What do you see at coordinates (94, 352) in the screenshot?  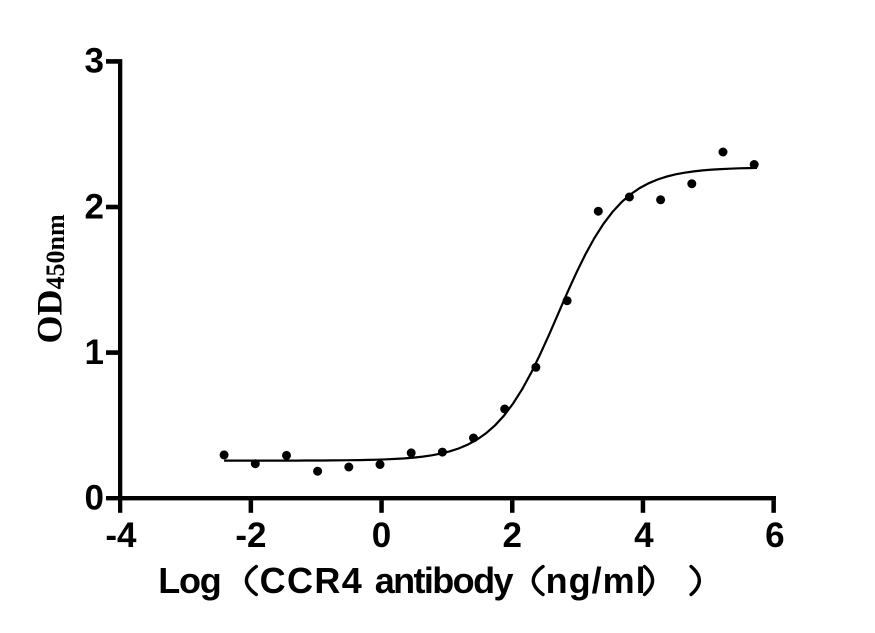 I see `svg-text: 1` at bounding box center [94, 352].